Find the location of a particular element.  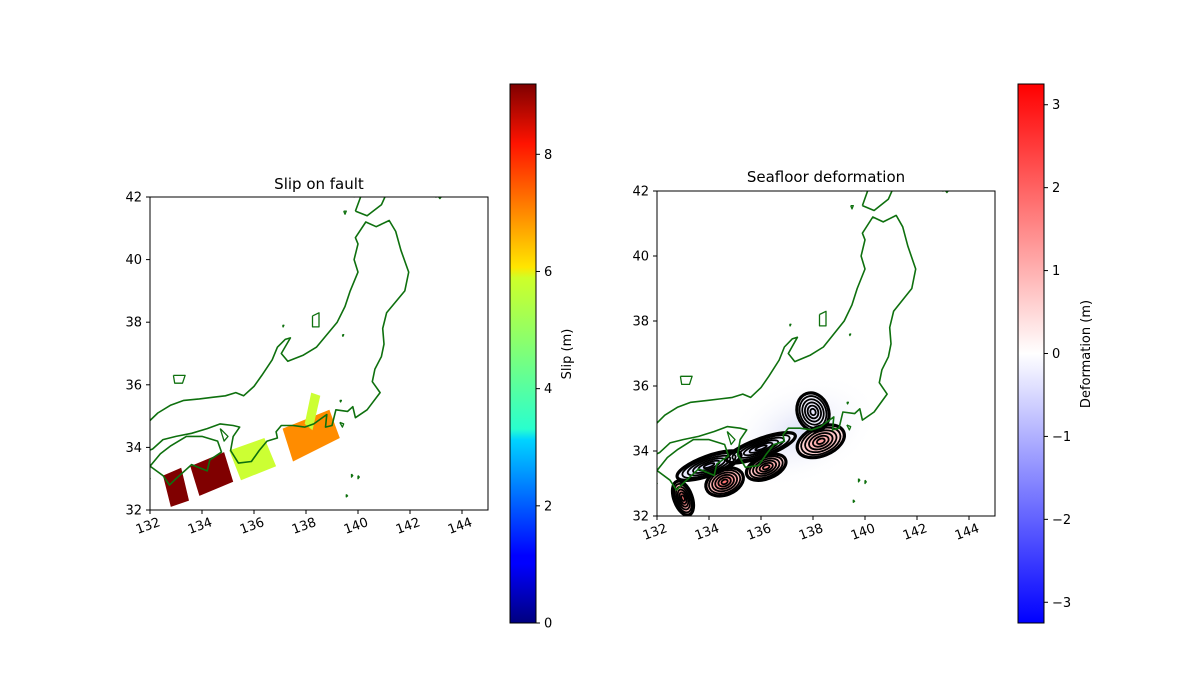

deformation-contours is located at coordinates (758, 453).